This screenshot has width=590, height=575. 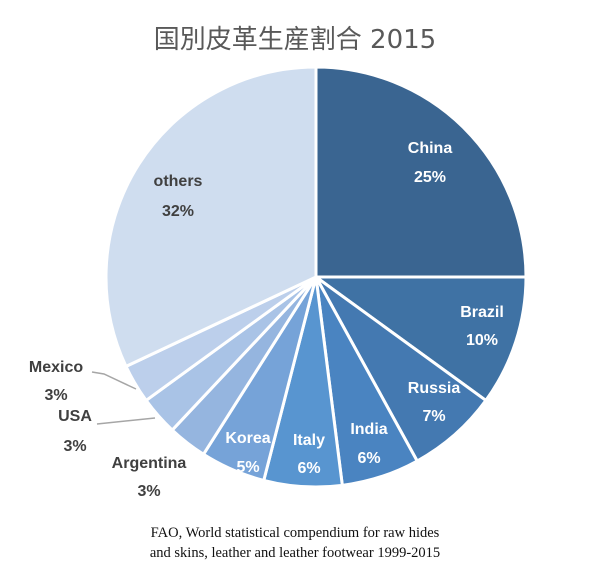 I want to click on pie-slice-brazil, so click(x=421, y=338).